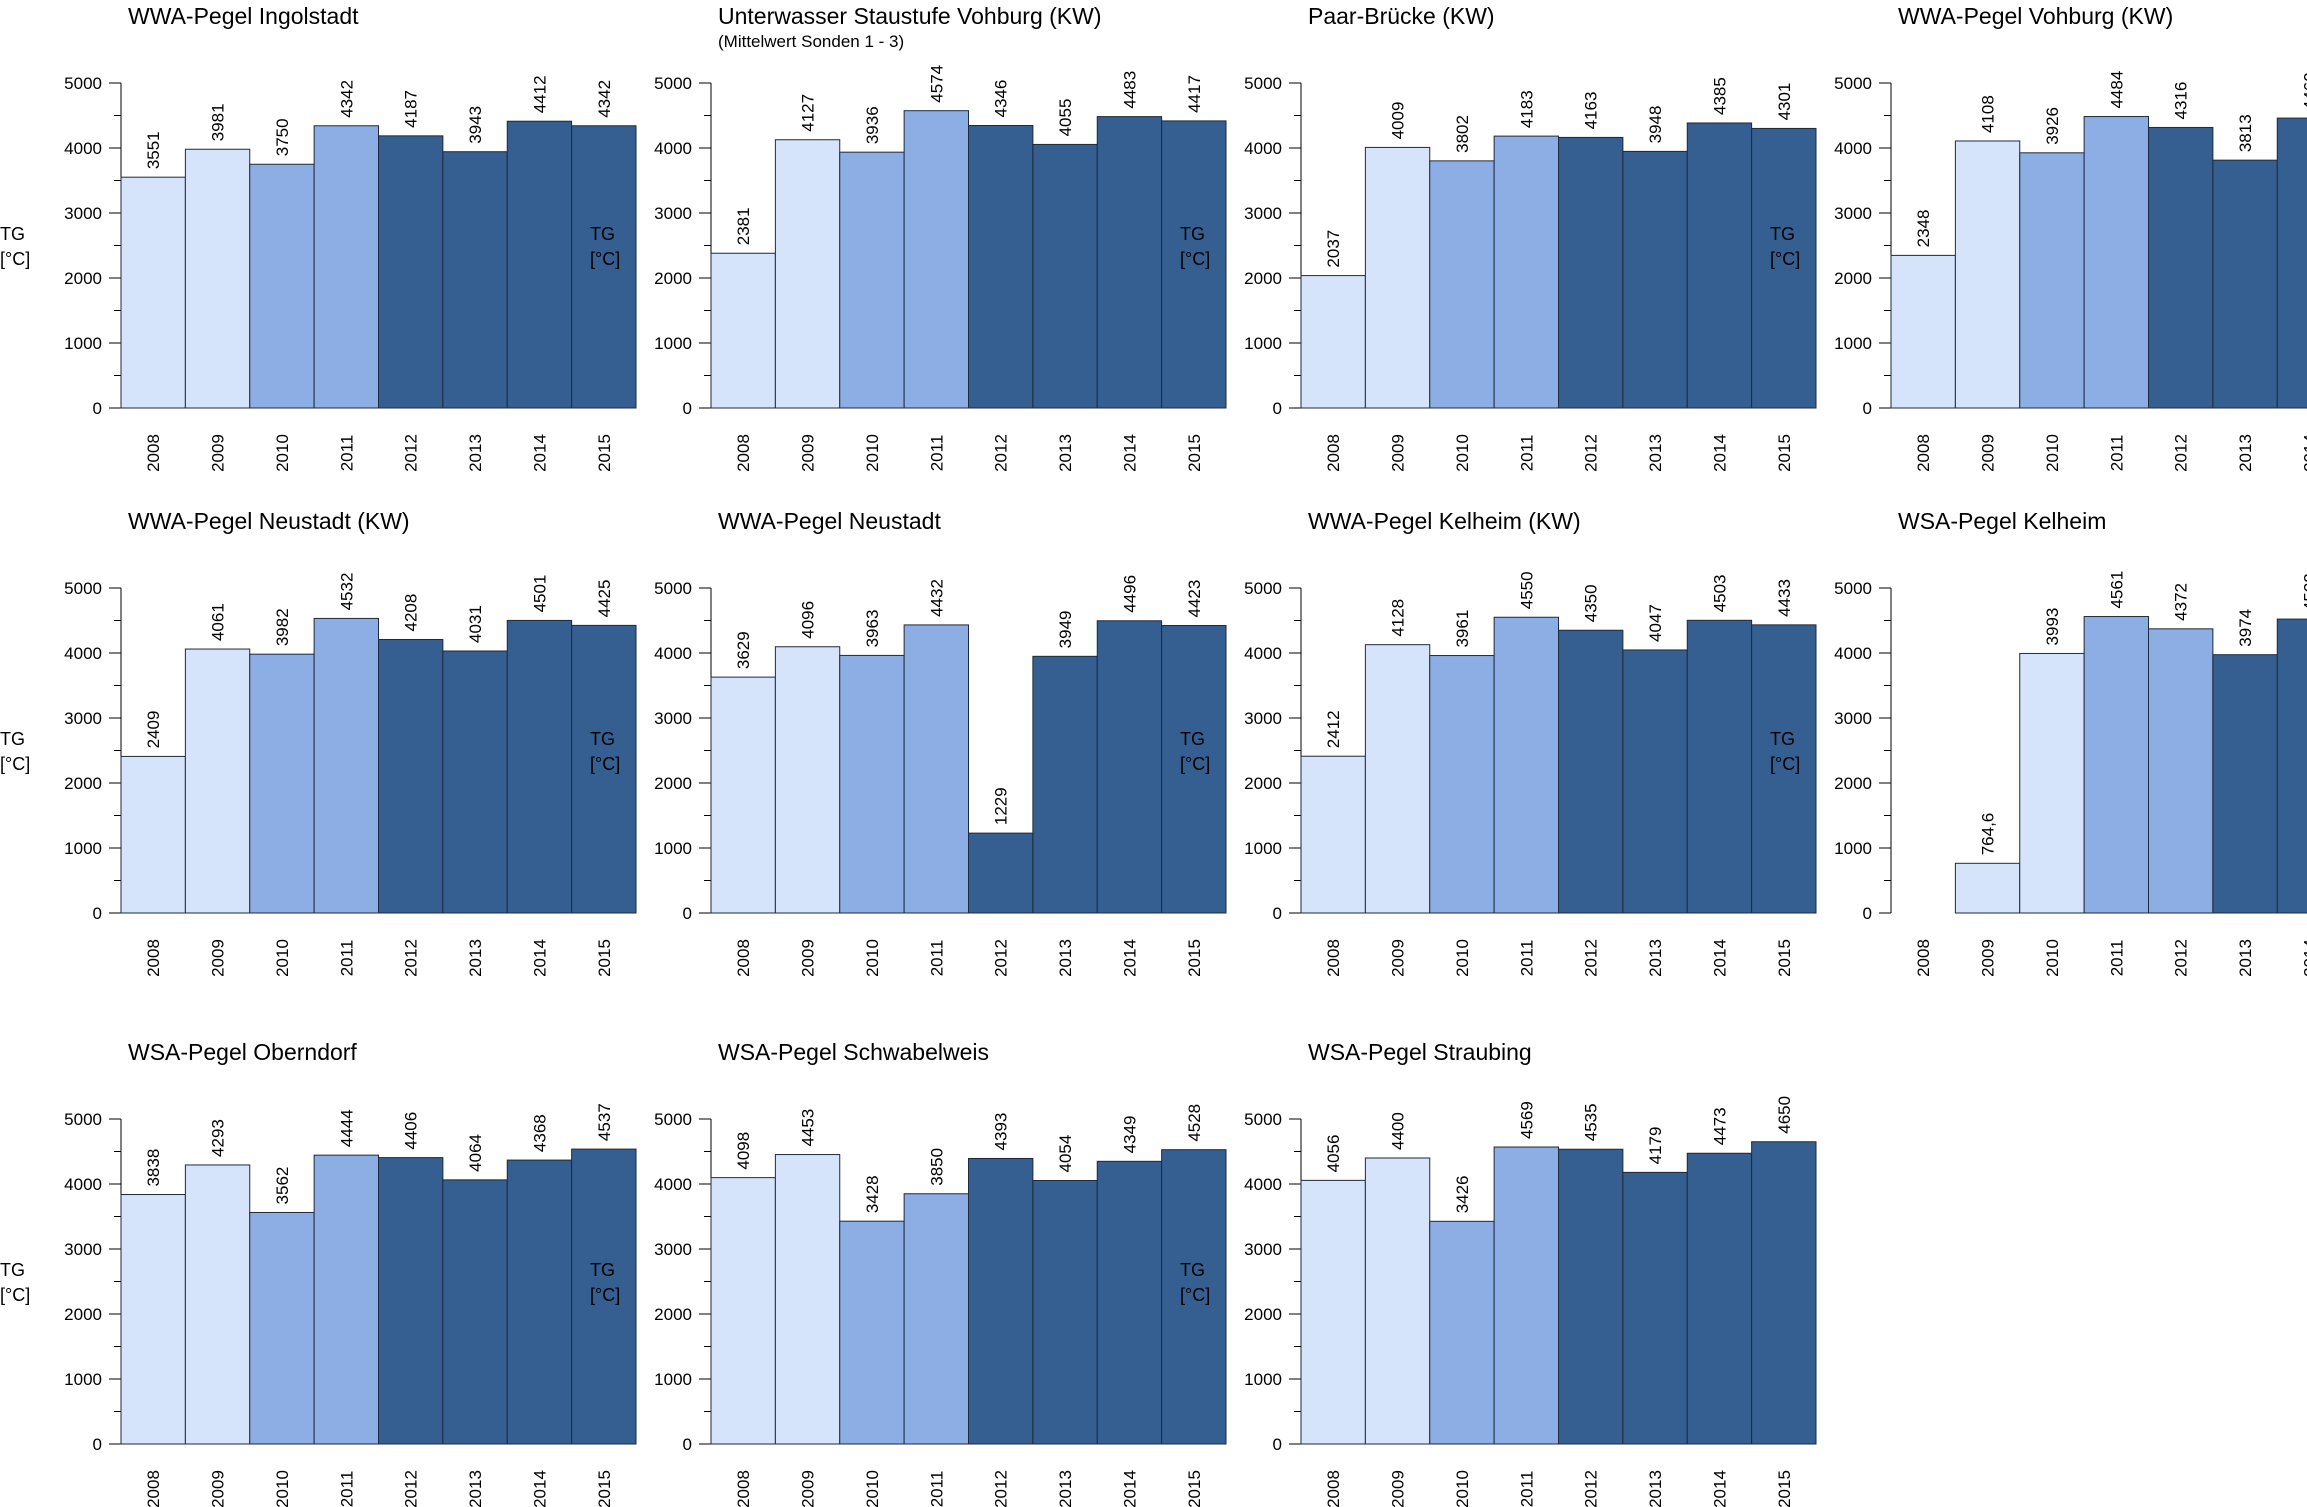 The height and width of the screenshot is (1507, 2307). Describe the element at coordinates (743, 1151) in the screenshot. I see `bar-value-label: 4098` at that location.